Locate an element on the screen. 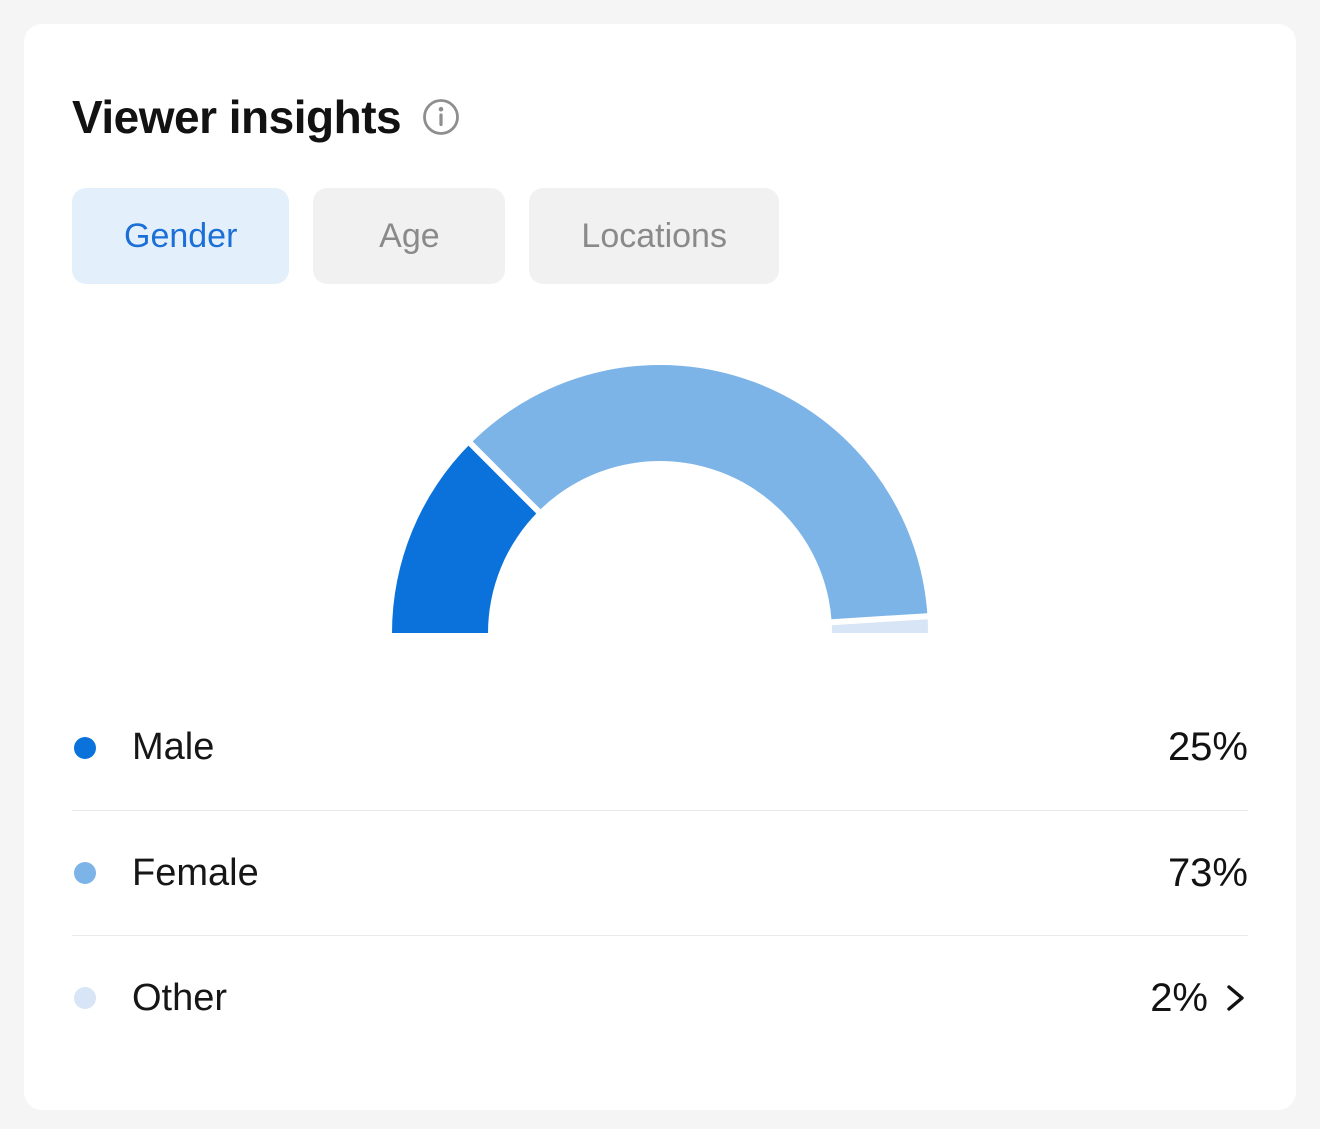 The image size is (1320, 1129). info-icon is located at coordinates (441, 117).